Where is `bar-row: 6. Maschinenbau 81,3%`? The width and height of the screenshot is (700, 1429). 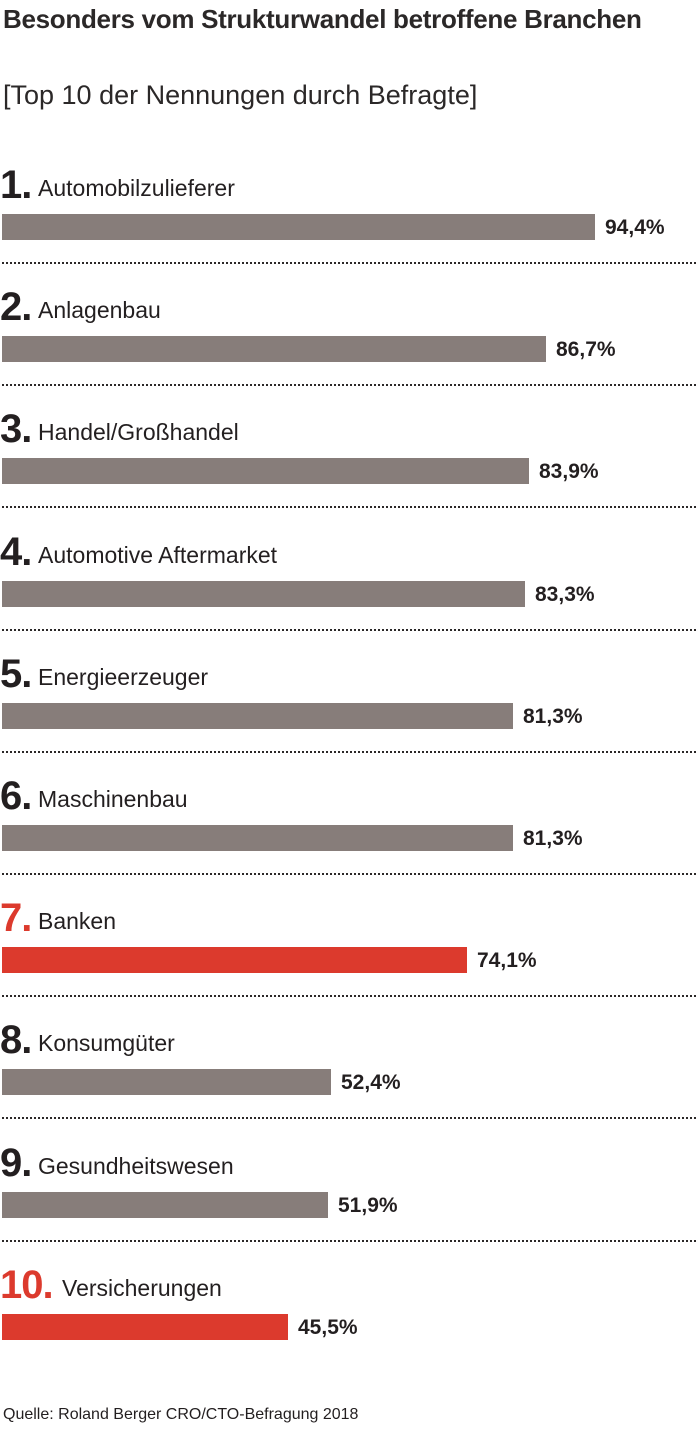
bar-row: 6. Maschinenbau 81,3% is located at coordinates (350, 835).